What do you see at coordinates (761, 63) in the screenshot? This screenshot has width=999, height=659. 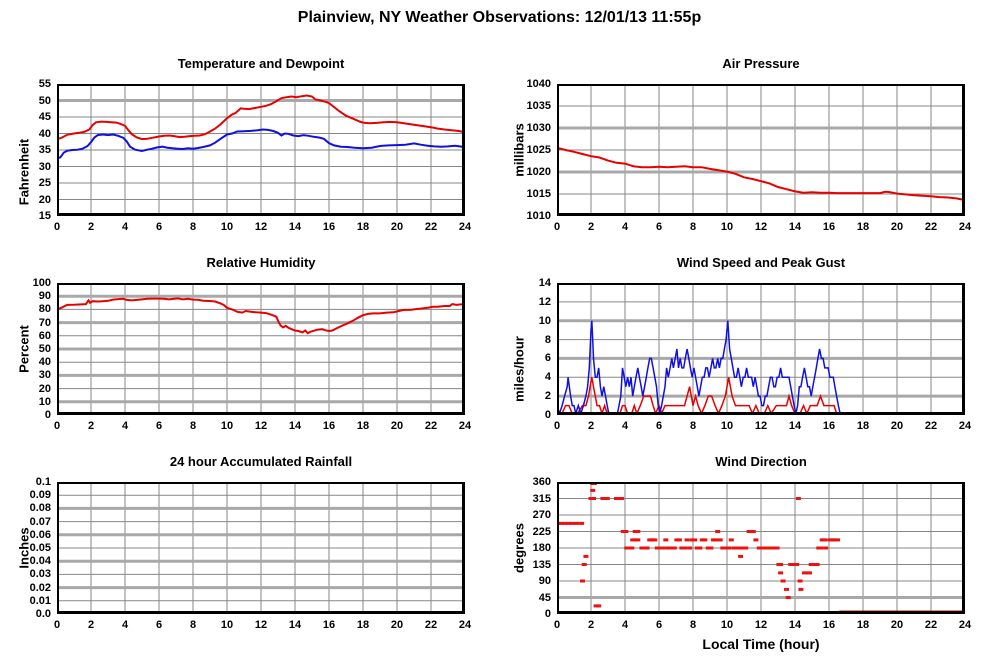 I see `chart-title-air-pressure: Air Pressure` at bounding box center [761, 63].